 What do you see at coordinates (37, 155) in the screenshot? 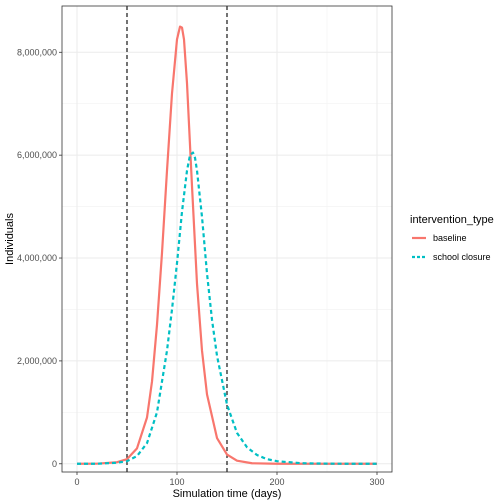
I see `y-tick-label: 6,000,000` at bounding box center [37, 155].